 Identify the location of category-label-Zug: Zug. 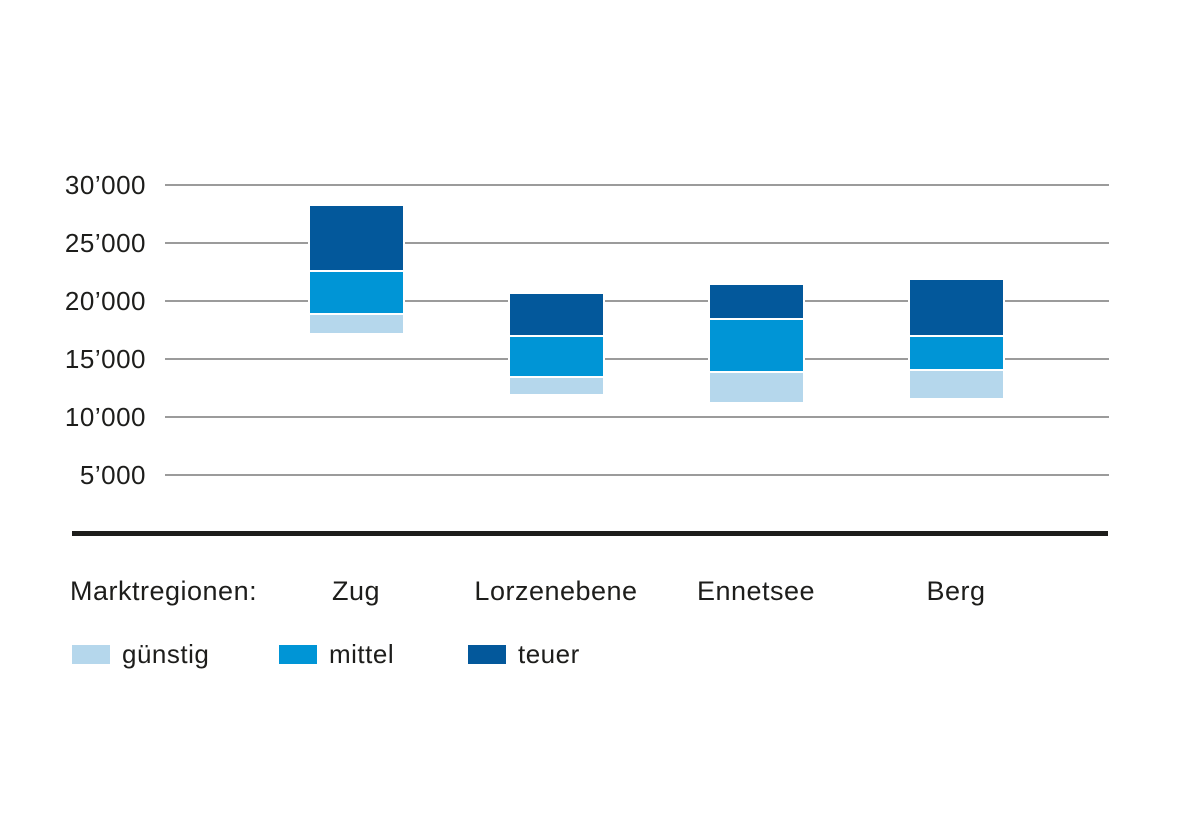
(356, 591).